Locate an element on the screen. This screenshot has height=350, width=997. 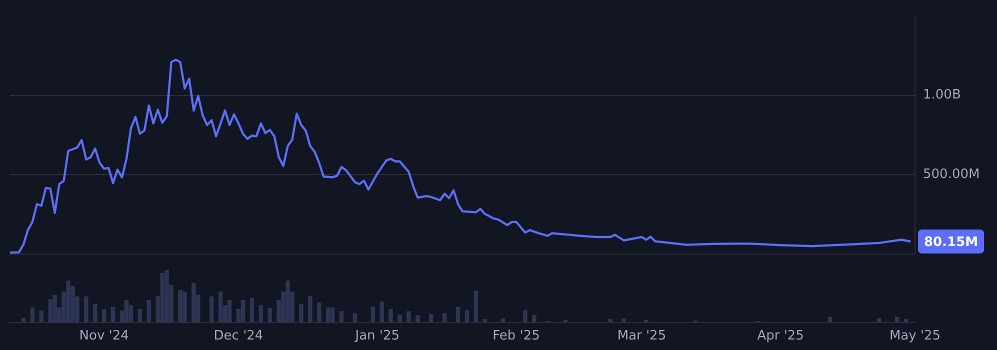
x-tick-label: Apr '25 is located at coordinates (780, 336).